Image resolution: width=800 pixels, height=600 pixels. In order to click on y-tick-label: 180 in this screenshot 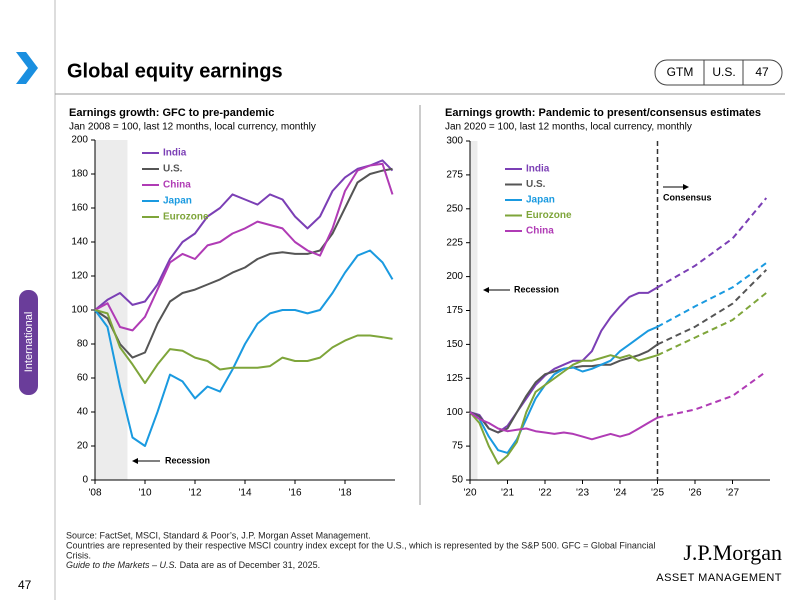, I will do `click(79, 174)`.